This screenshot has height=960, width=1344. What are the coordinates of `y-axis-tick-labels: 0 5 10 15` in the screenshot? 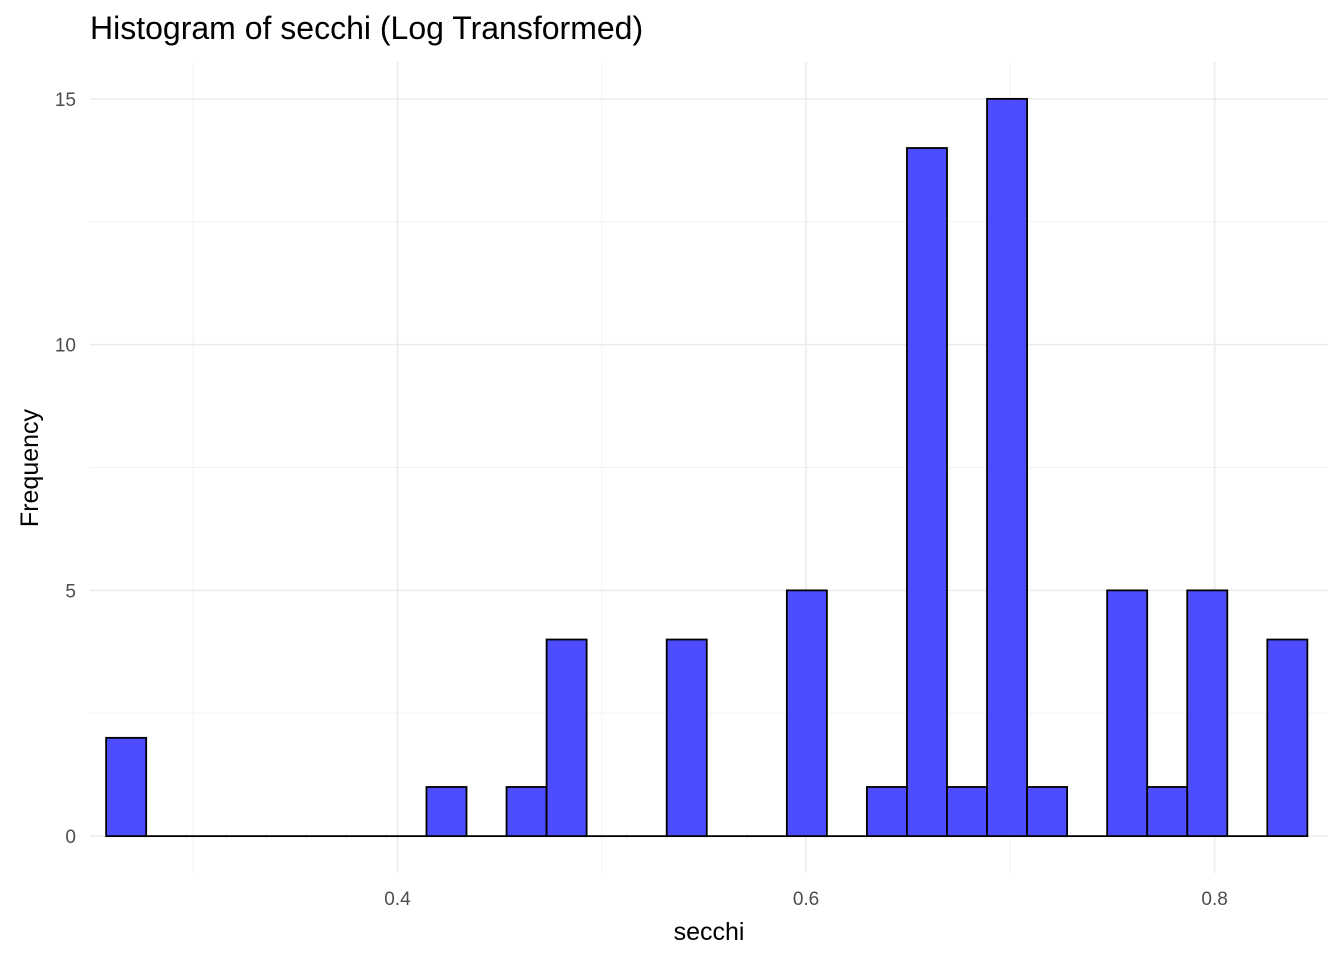 It's located at (65, 469).